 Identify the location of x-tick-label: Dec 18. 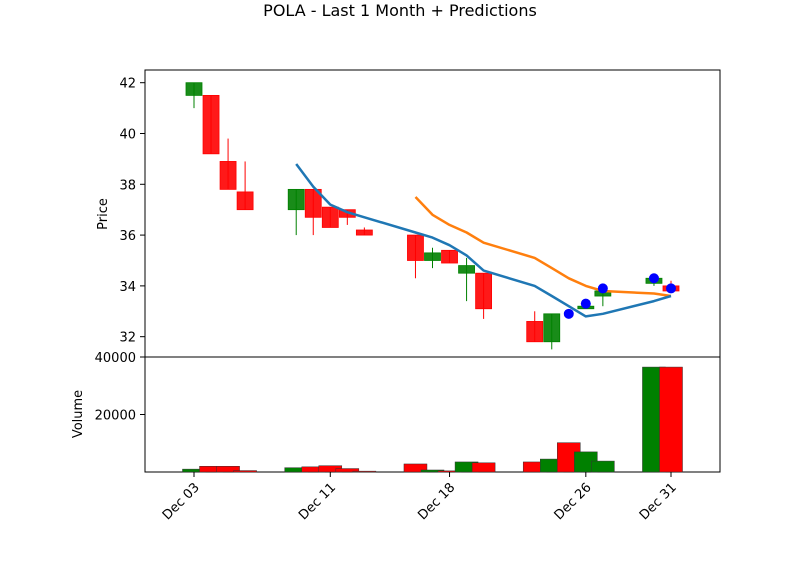
(436, 501).